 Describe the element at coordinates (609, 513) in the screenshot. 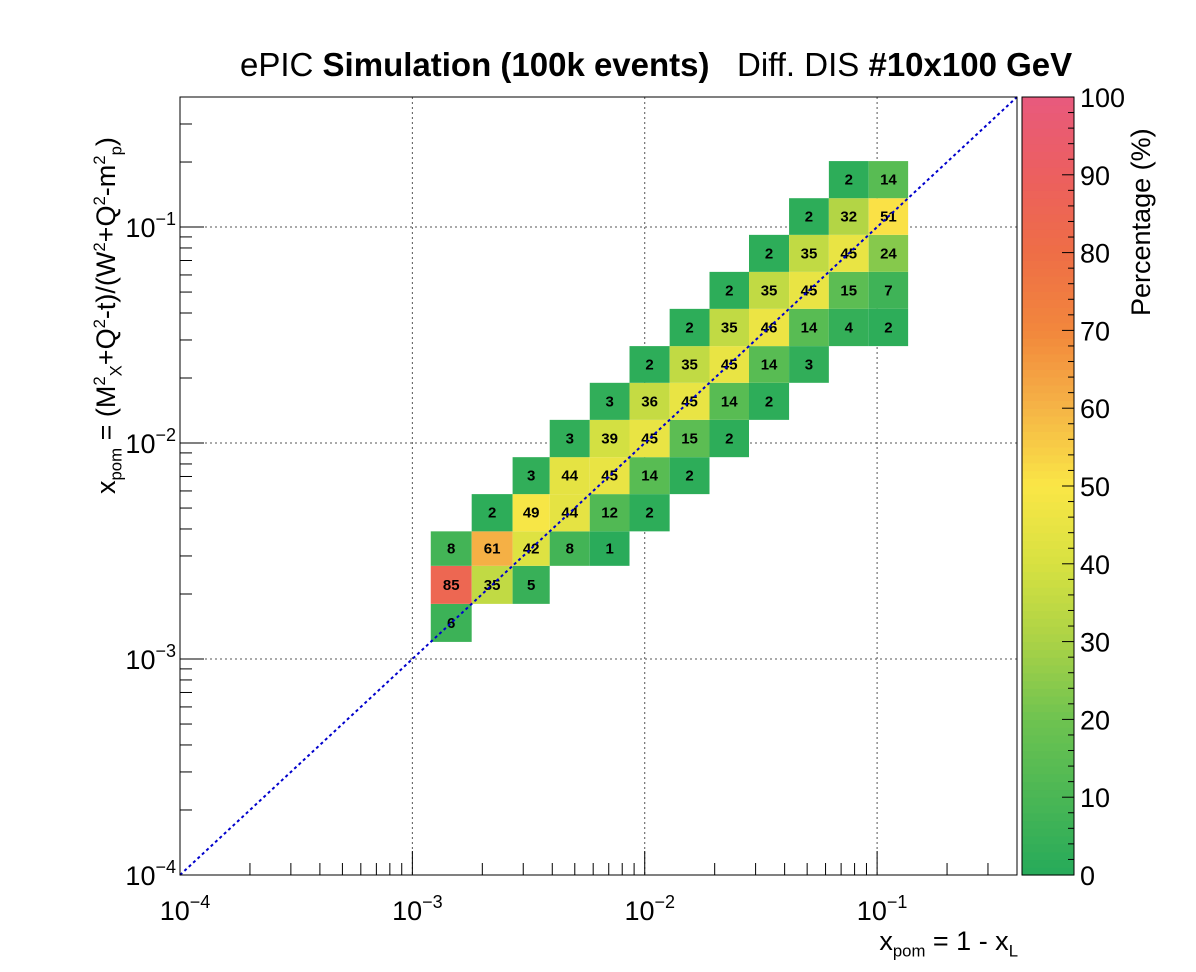

I see `cell-label: 12` at that location.